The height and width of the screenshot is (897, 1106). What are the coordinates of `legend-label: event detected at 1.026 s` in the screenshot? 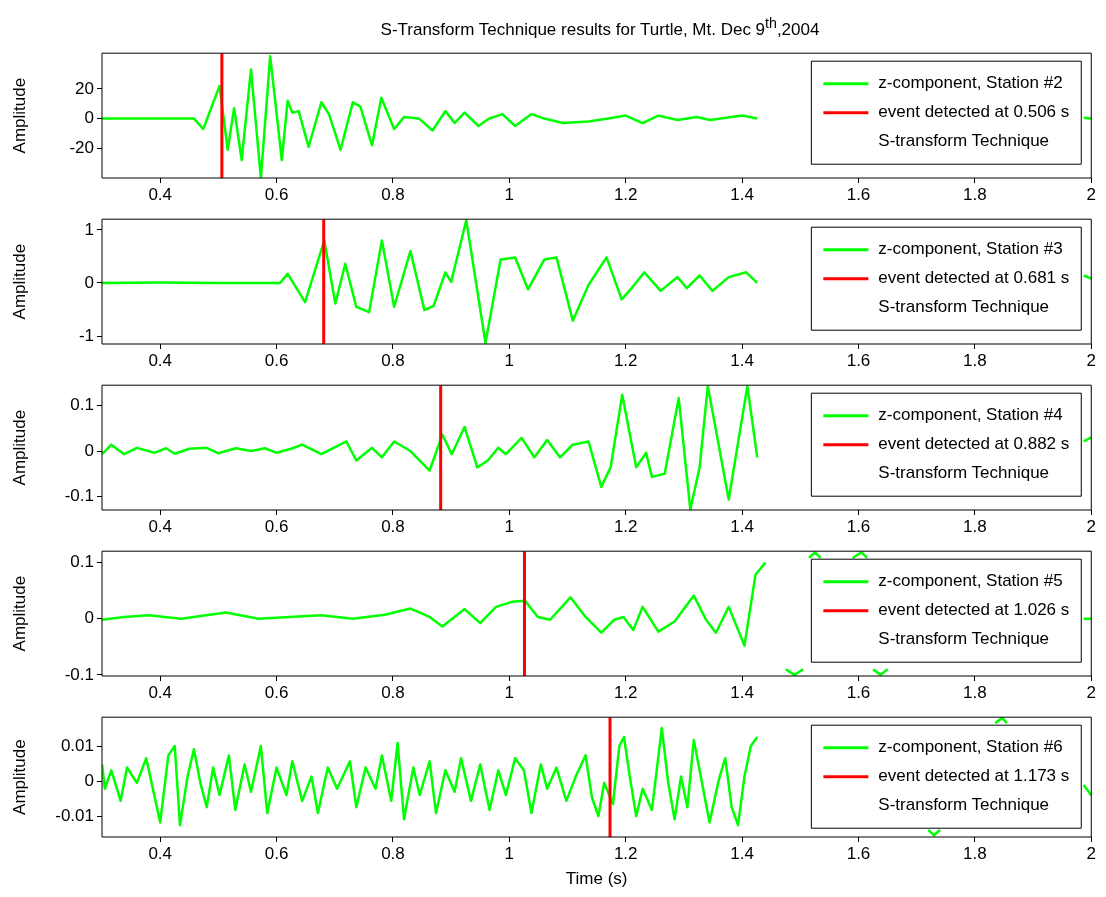 It's located at (974, 610).